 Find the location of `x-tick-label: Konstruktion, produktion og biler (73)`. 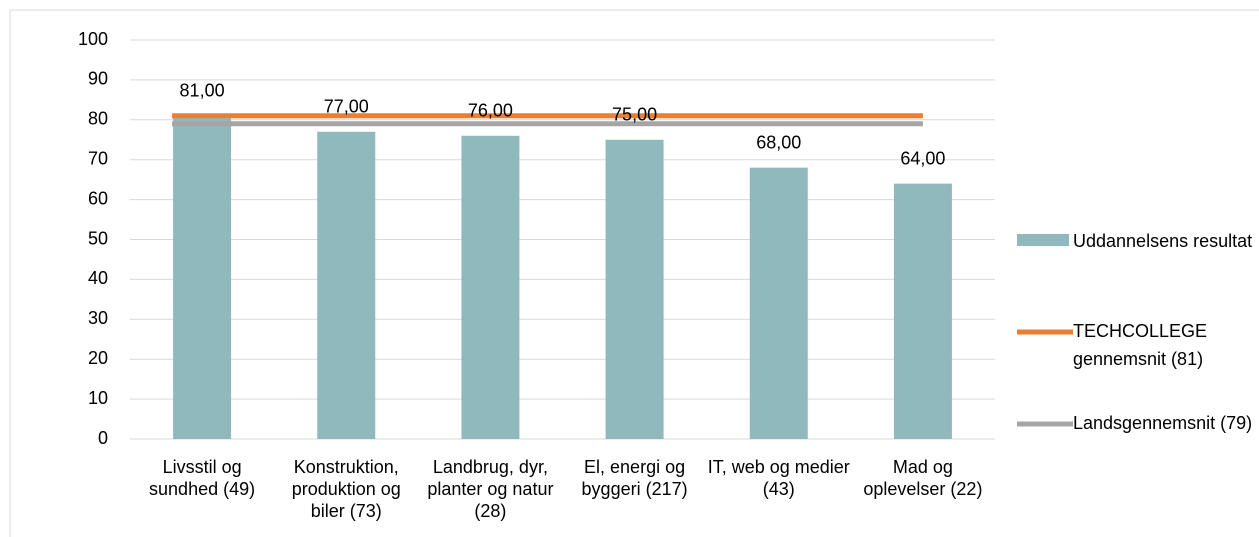

x-tick-label: Konstruktion, produktion og biler (73) is located at coordinates (346, 489).